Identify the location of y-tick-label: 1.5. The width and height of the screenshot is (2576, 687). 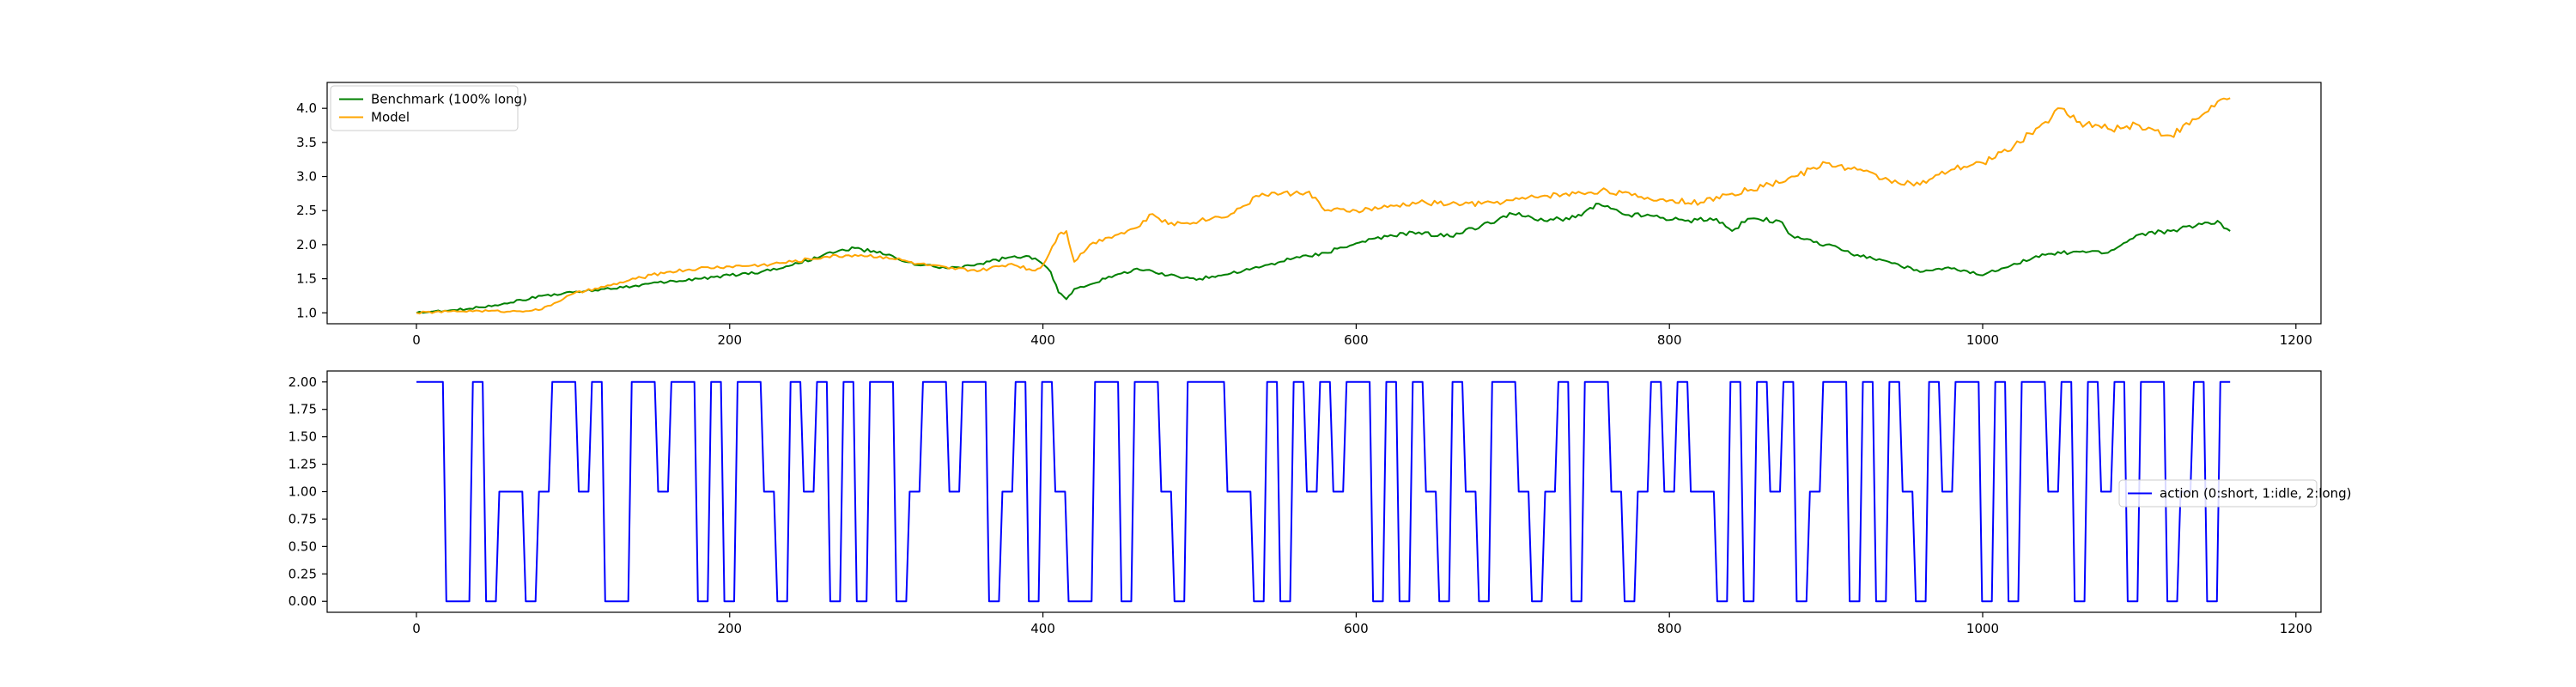
(306, 279).